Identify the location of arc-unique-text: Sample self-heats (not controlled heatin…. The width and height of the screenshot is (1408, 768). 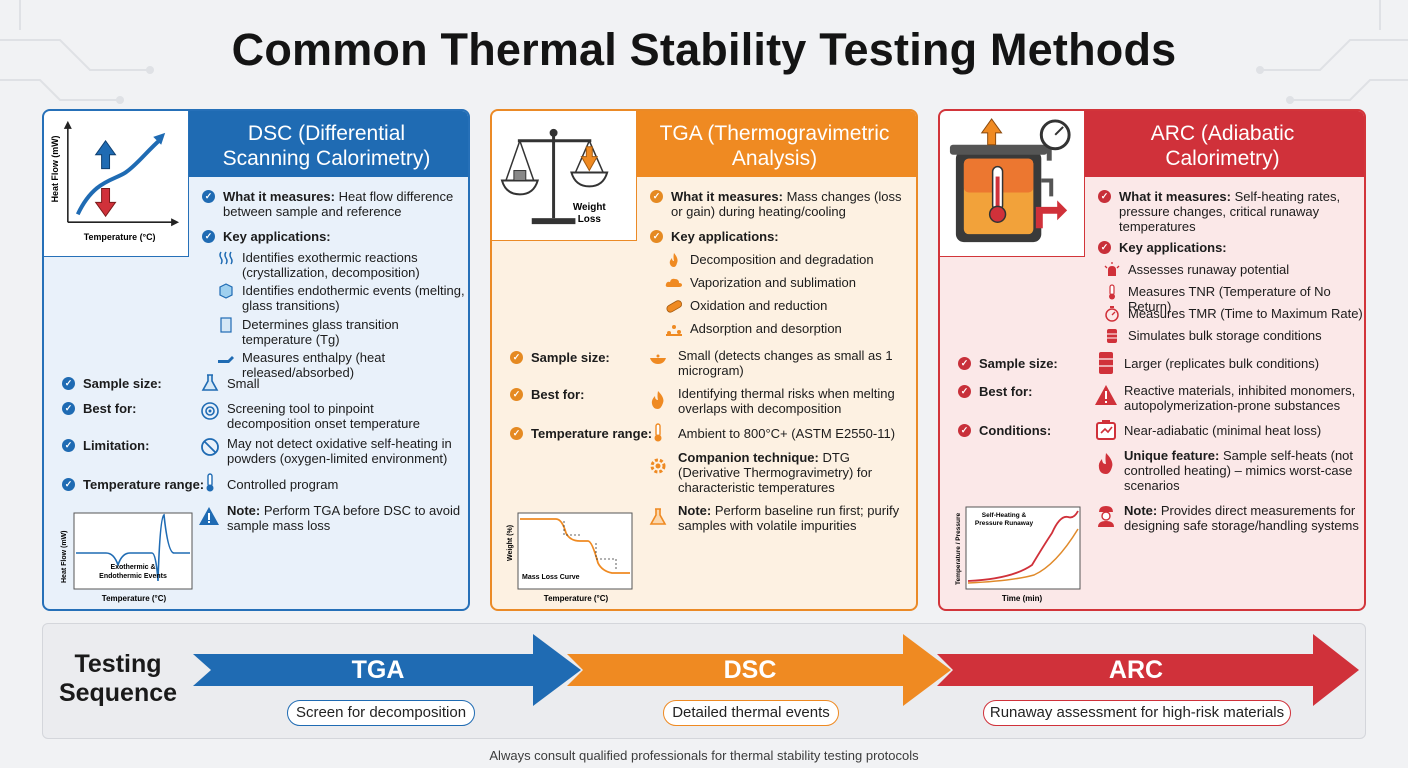
(1239, 470).